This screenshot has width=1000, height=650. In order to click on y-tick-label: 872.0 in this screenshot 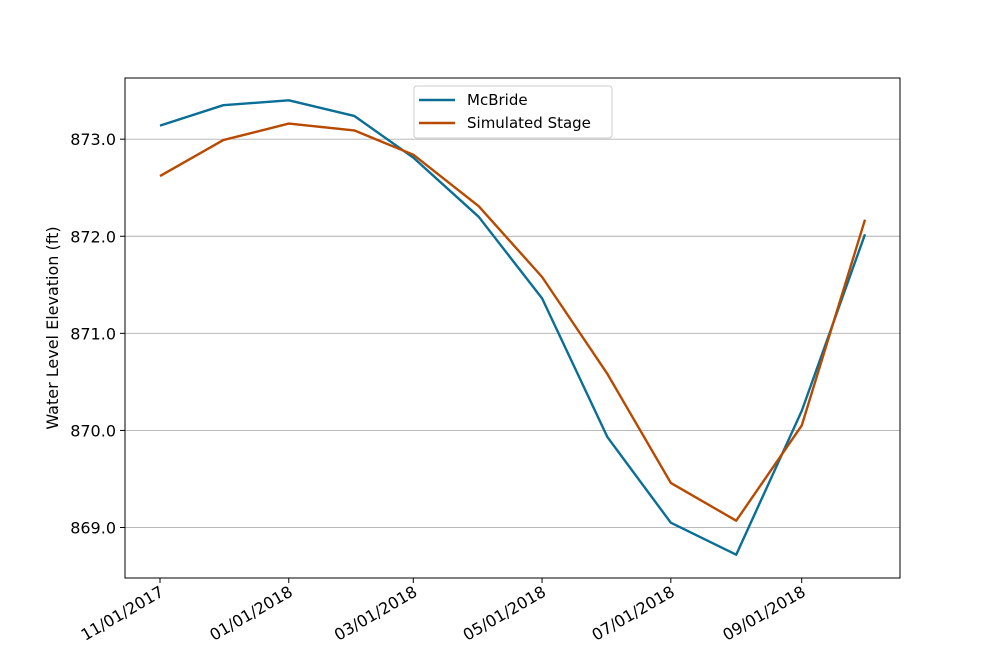, I will do `click(93, 236)`.